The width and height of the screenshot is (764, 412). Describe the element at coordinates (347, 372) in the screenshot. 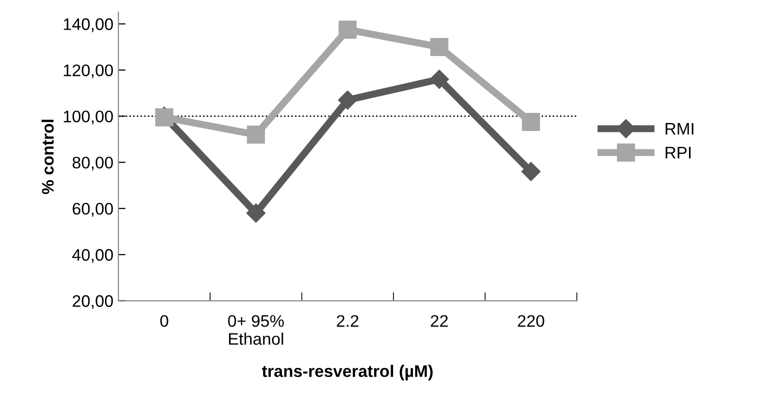

I see `x-axis-title: trans-resveratrol (µM)` at that location.